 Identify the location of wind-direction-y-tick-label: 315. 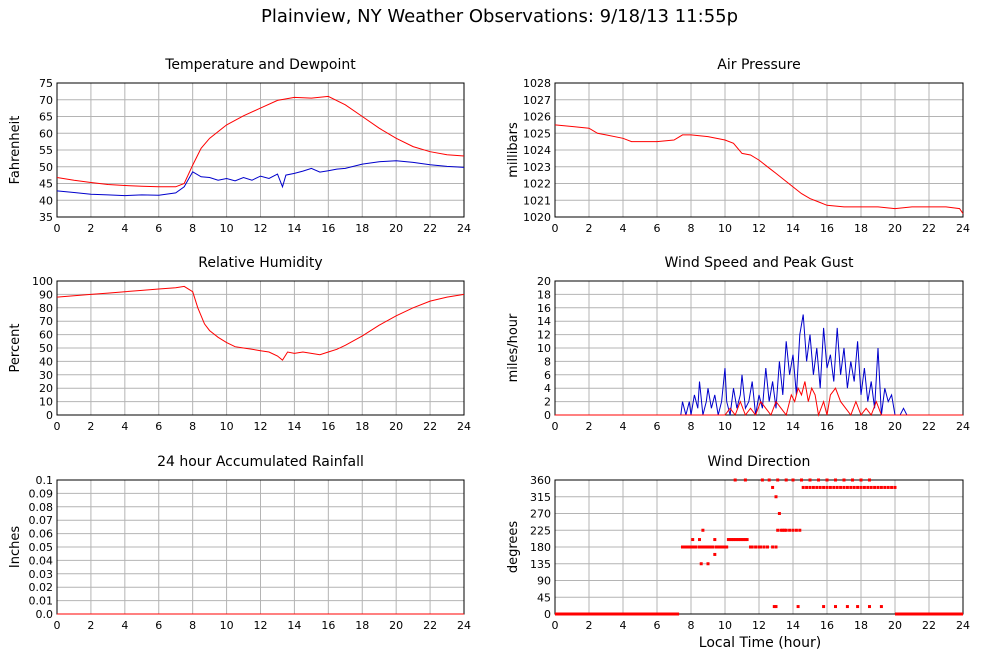
(540, 497).